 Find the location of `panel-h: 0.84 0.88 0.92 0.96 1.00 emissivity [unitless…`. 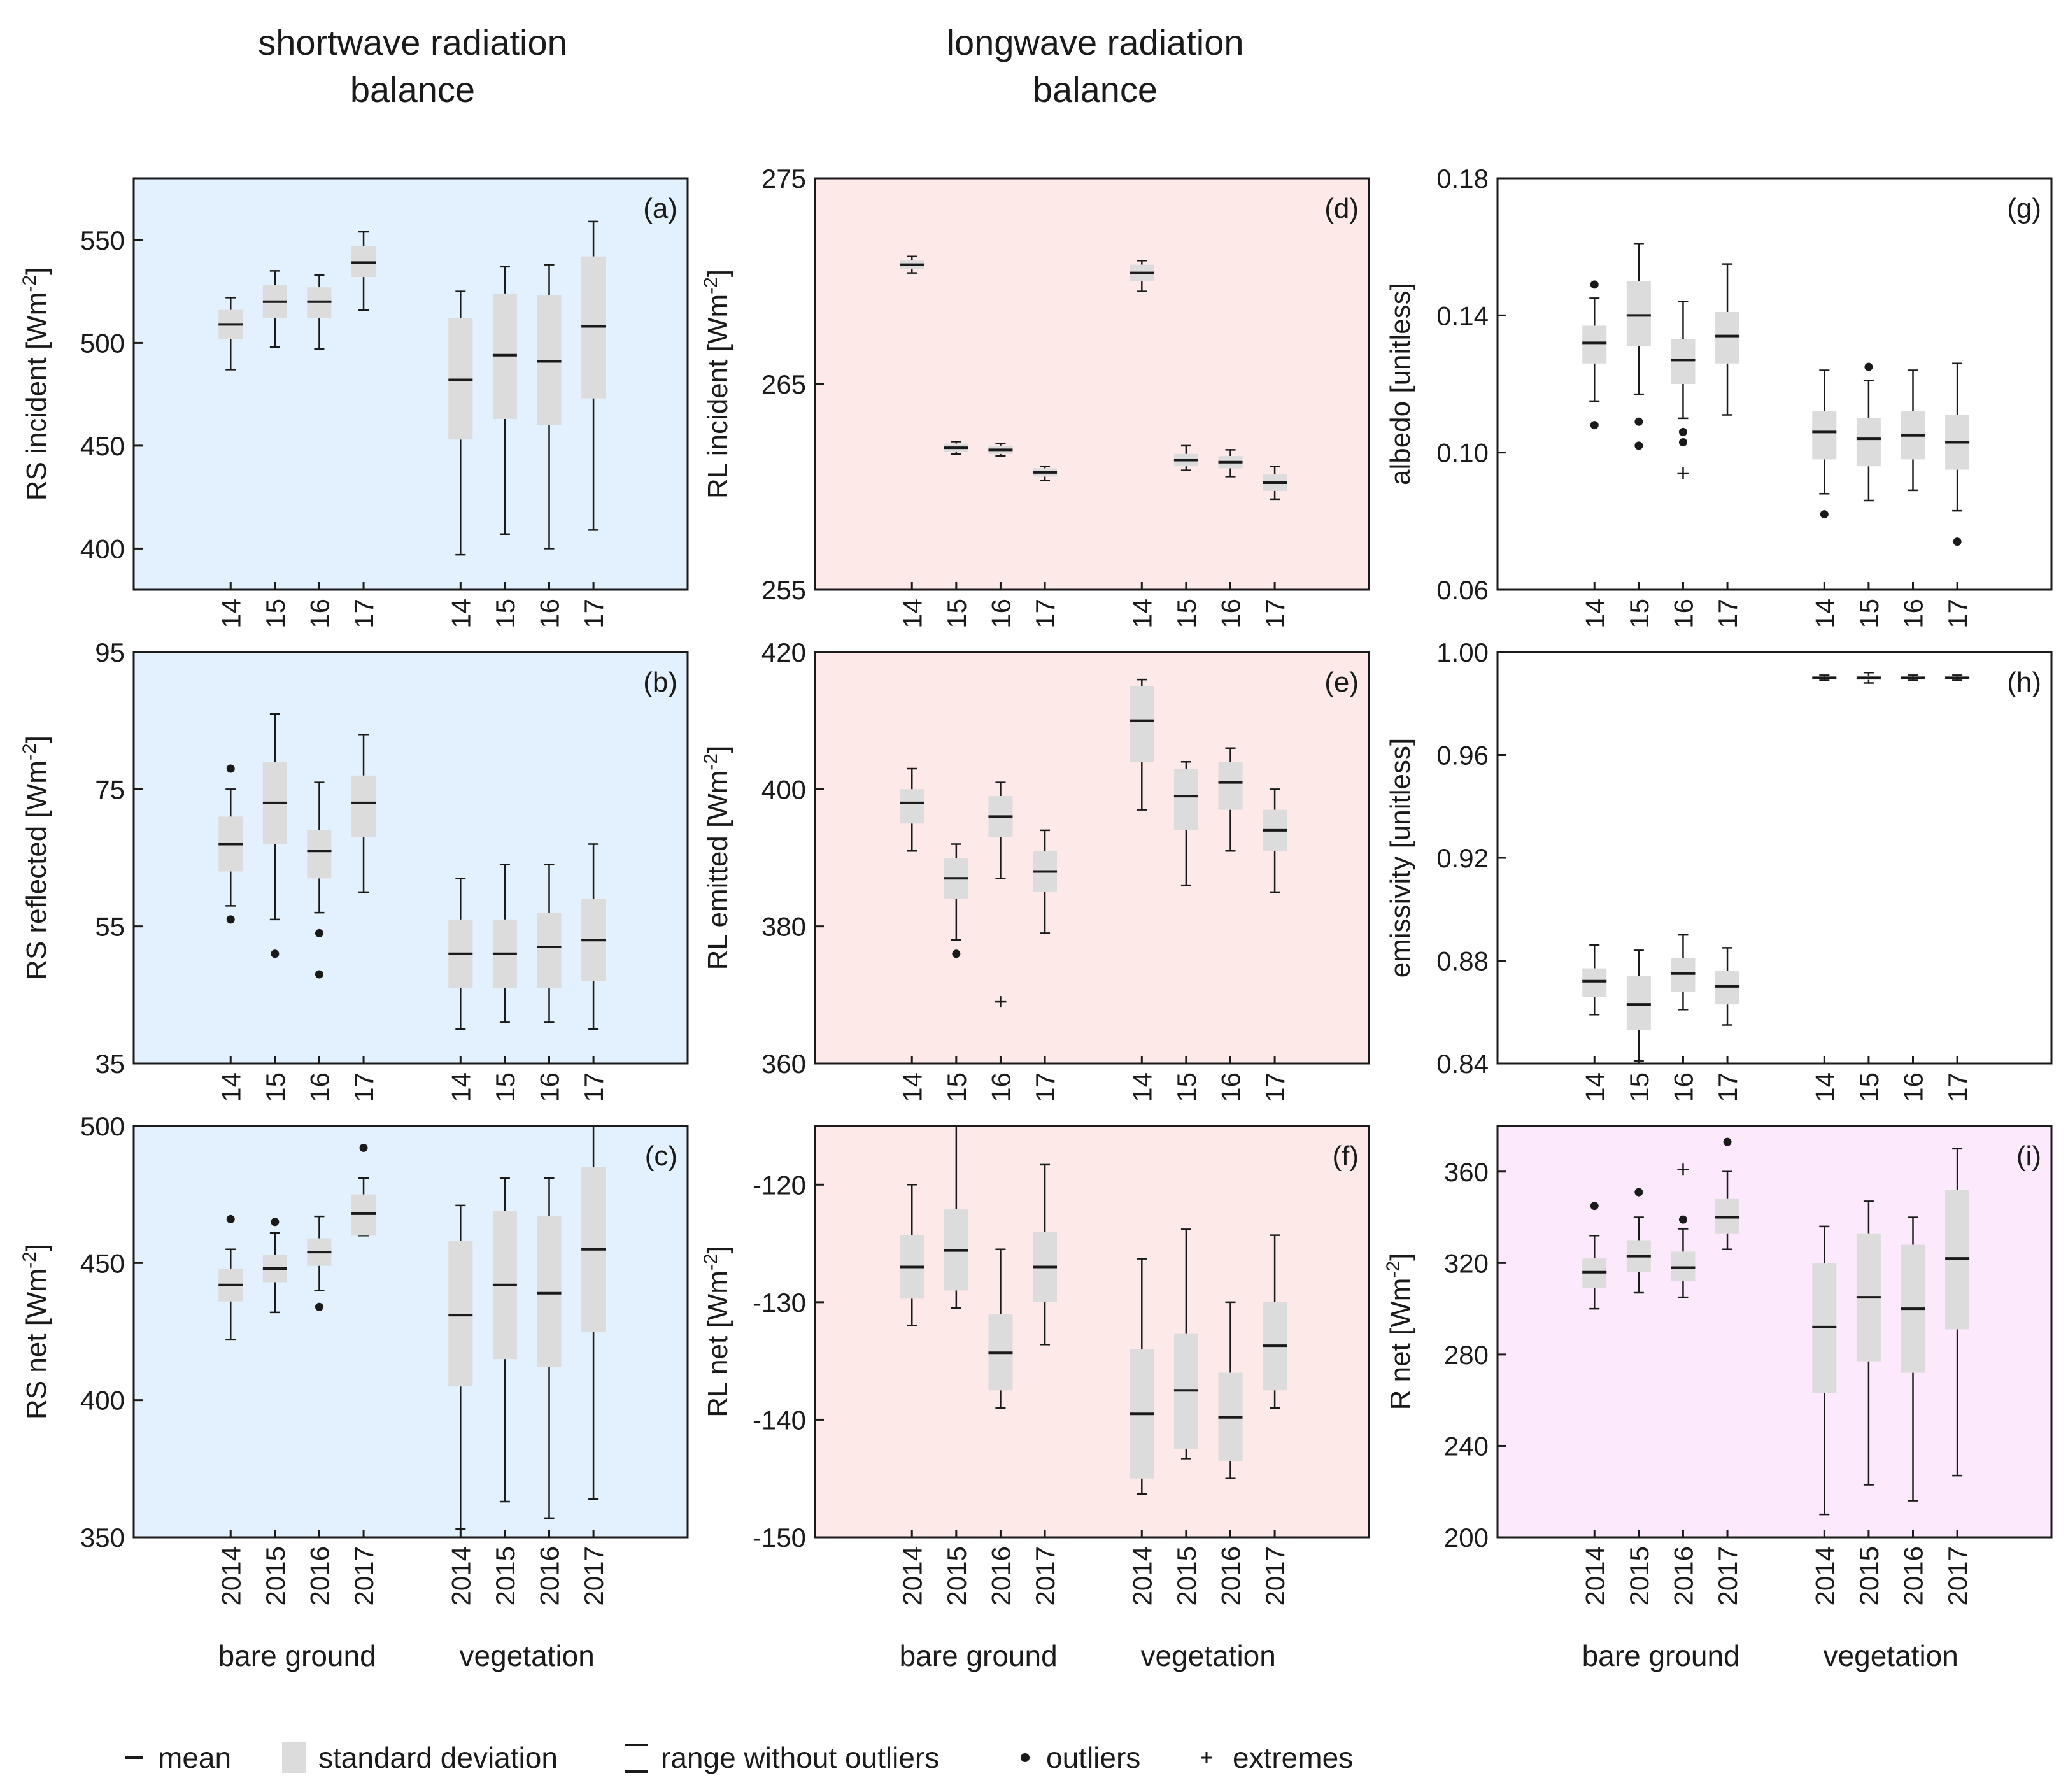

panel-h: 0.84 0.88 0.92 0.96 1.00 emissivity [unitless… is located at coordinates (1719, 869).